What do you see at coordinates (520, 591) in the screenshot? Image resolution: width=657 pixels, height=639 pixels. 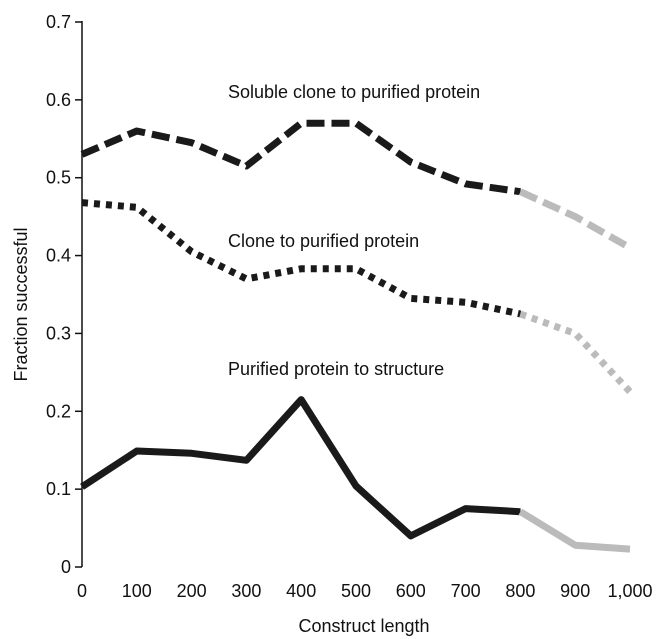 I see `x-tick-label: 800` at bounding box center [520, 591].